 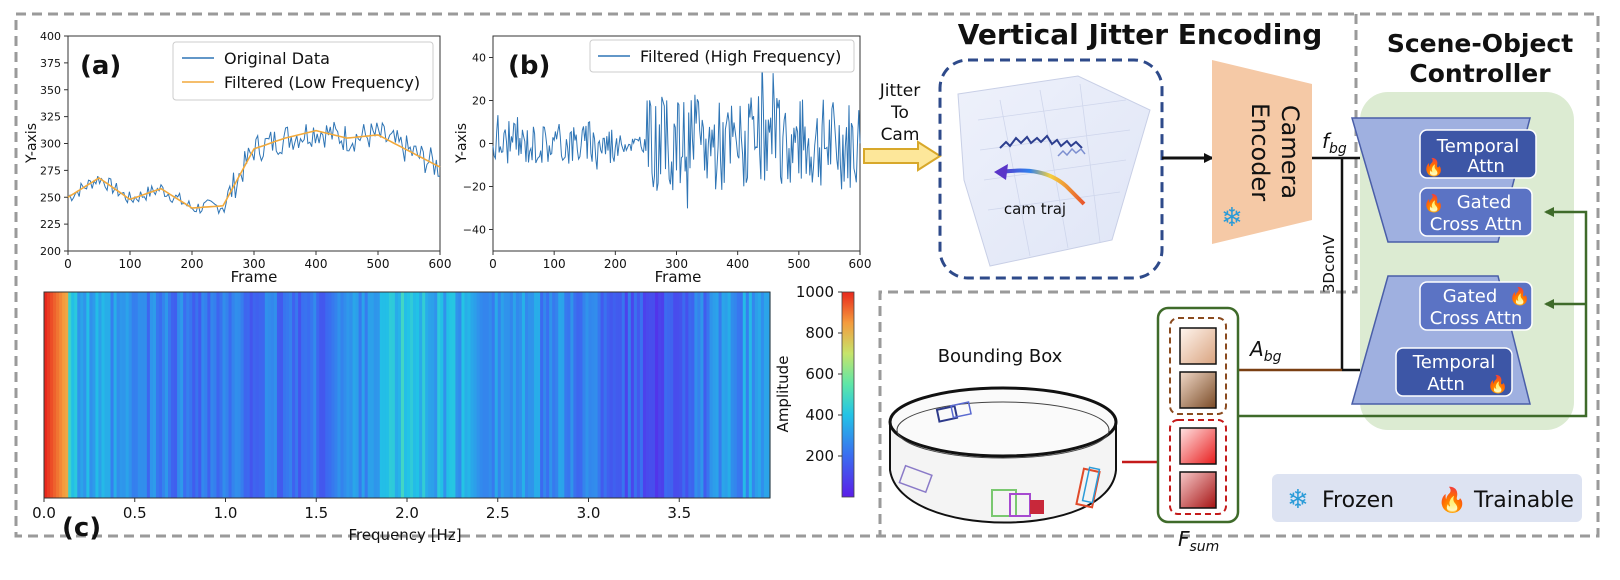 I want to click on colorbar-tick-label: 800, so click(x=819, y=333).